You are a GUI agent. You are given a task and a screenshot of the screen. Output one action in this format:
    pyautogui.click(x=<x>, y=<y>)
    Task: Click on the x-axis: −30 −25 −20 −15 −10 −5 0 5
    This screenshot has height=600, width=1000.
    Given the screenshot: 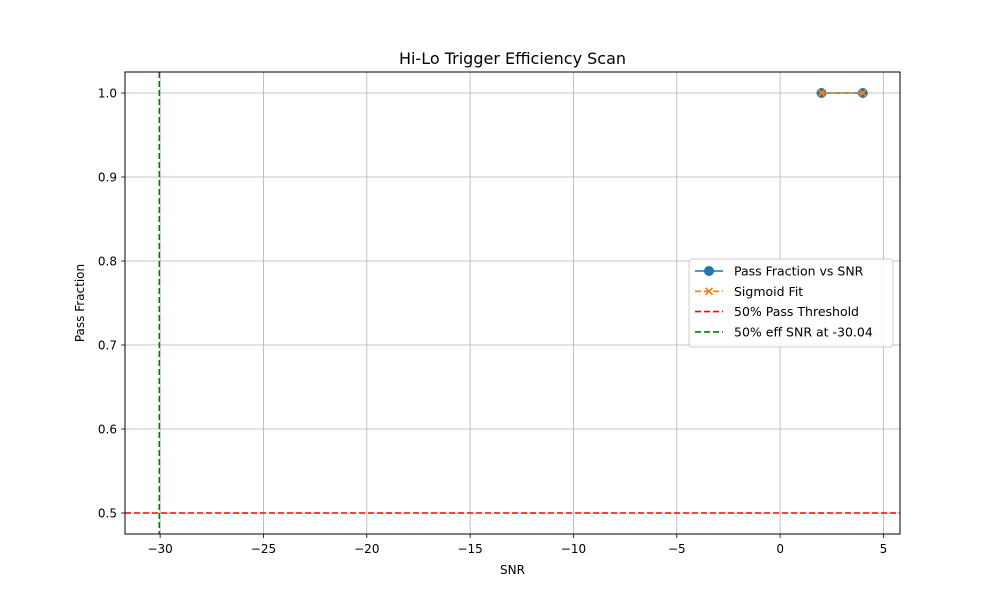 What is the action you would take?
    pyautogui.click(x=517, y=545)
    